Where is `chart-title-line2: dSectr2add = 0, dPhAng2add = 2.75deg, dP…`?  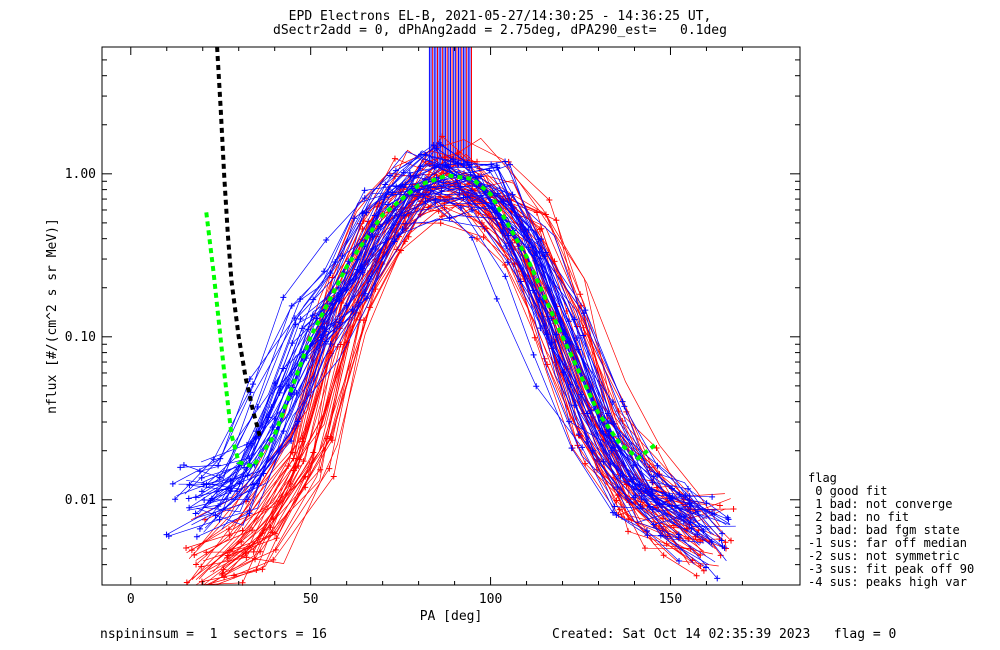 chart-title-line2: dSectr2add = 0, dPhAng2add = 2.75deg, dP… is located at coordinates (500, 30).